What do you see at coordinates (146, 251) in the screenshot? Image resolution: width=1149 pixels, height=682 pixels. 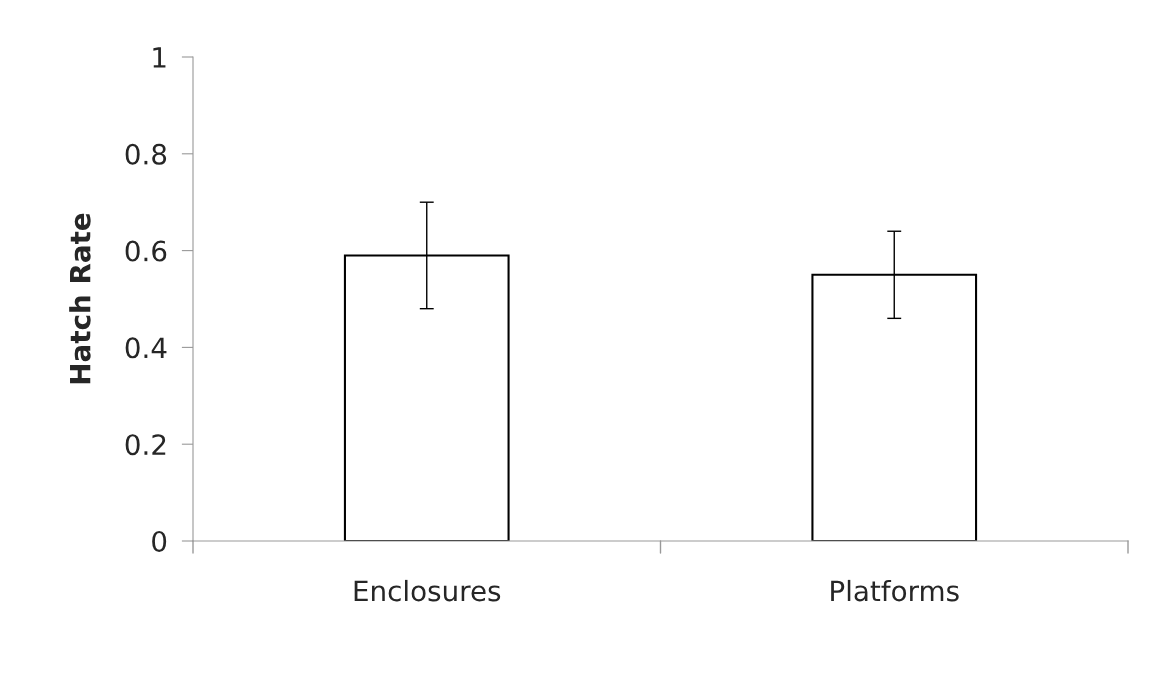 I see `y-tick-label: 0.6` at bounding box center [146, 251].